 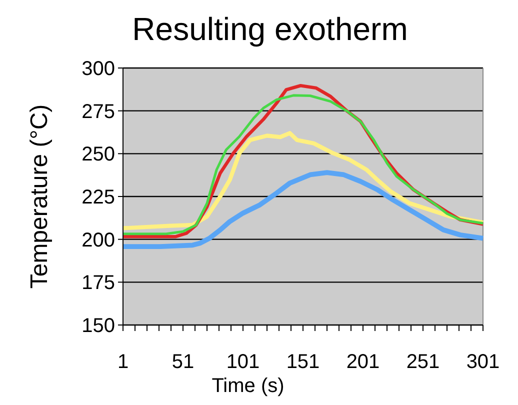 I want to click on y-tick-label: 200, so click(x=98, y=240).